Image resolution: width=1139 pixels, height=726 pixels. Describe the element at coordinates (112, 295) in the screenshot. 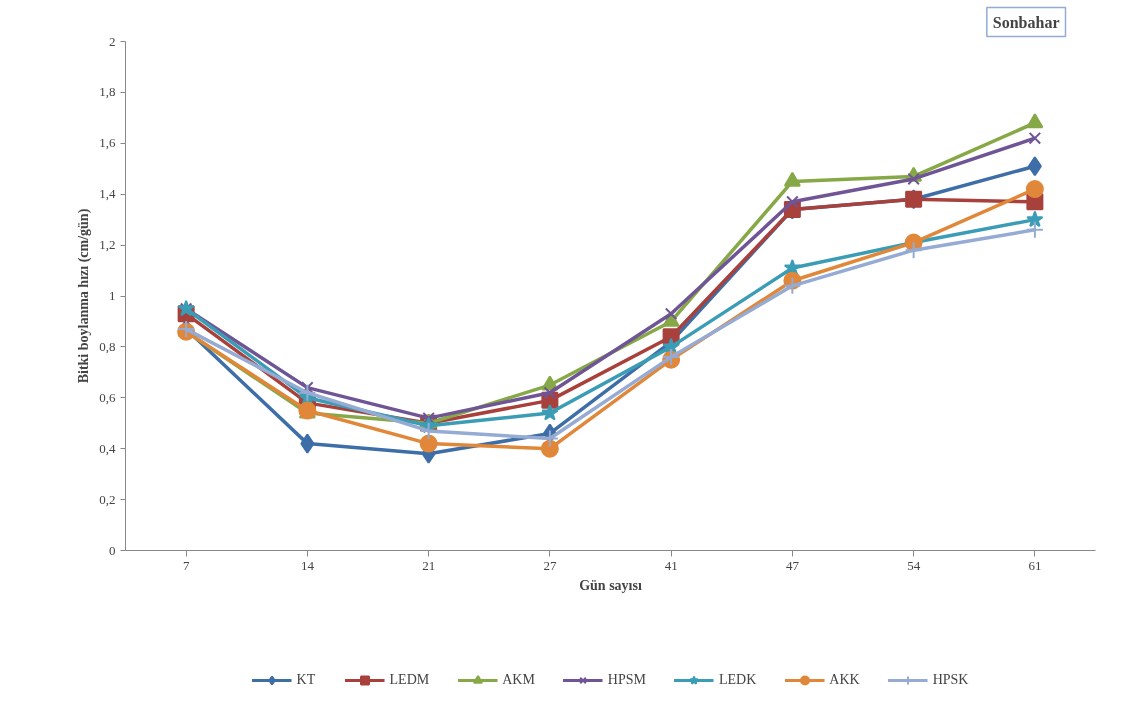

I see `y-tick-label: 1` at that location.